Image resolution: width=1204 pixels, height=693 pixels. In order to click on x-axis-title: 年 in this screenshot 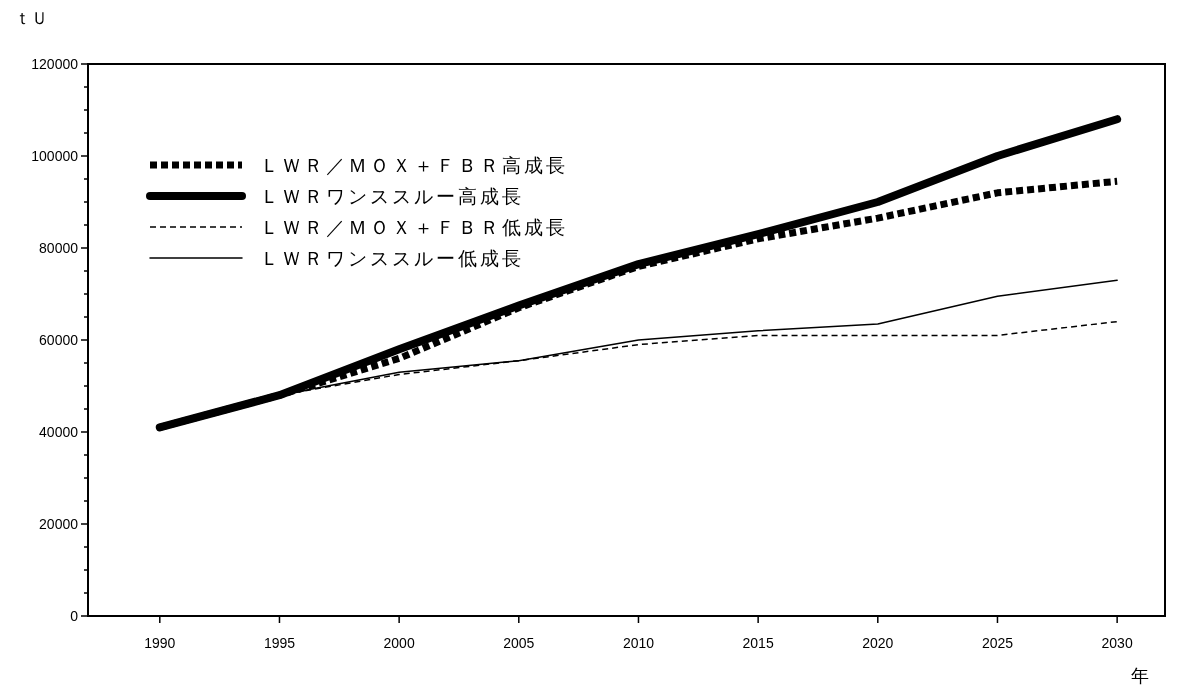, I will do `click(1140, 676)`.